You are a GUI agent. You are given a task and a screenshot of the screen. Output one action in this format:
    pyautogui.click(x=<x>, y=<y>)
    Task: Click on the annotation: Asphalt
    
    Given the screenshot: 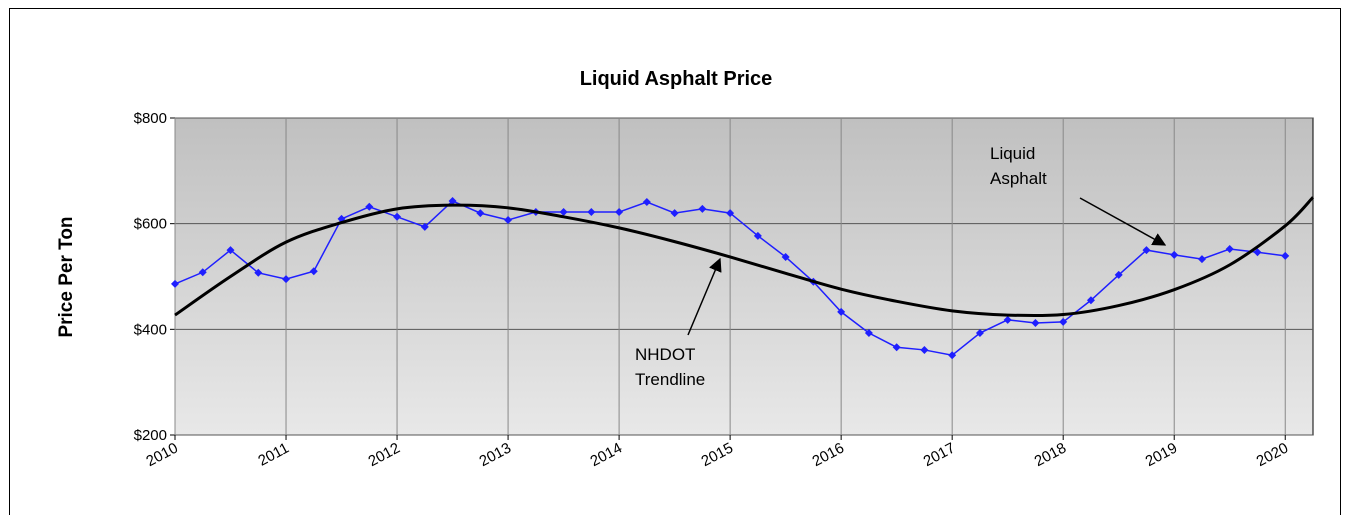 What is the action you would take?
    pyautogui.click(x=1018, y=178)
    